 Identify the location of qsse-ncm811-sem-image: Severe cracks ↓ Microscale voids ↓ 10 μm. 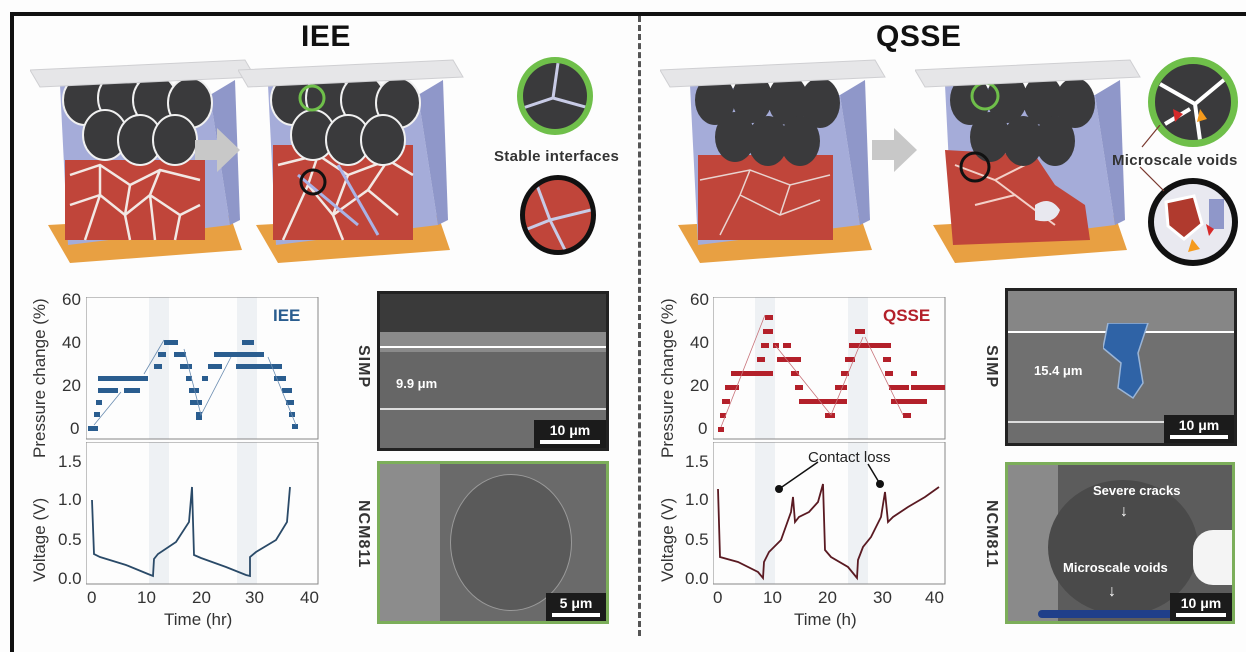
(1120, 543).